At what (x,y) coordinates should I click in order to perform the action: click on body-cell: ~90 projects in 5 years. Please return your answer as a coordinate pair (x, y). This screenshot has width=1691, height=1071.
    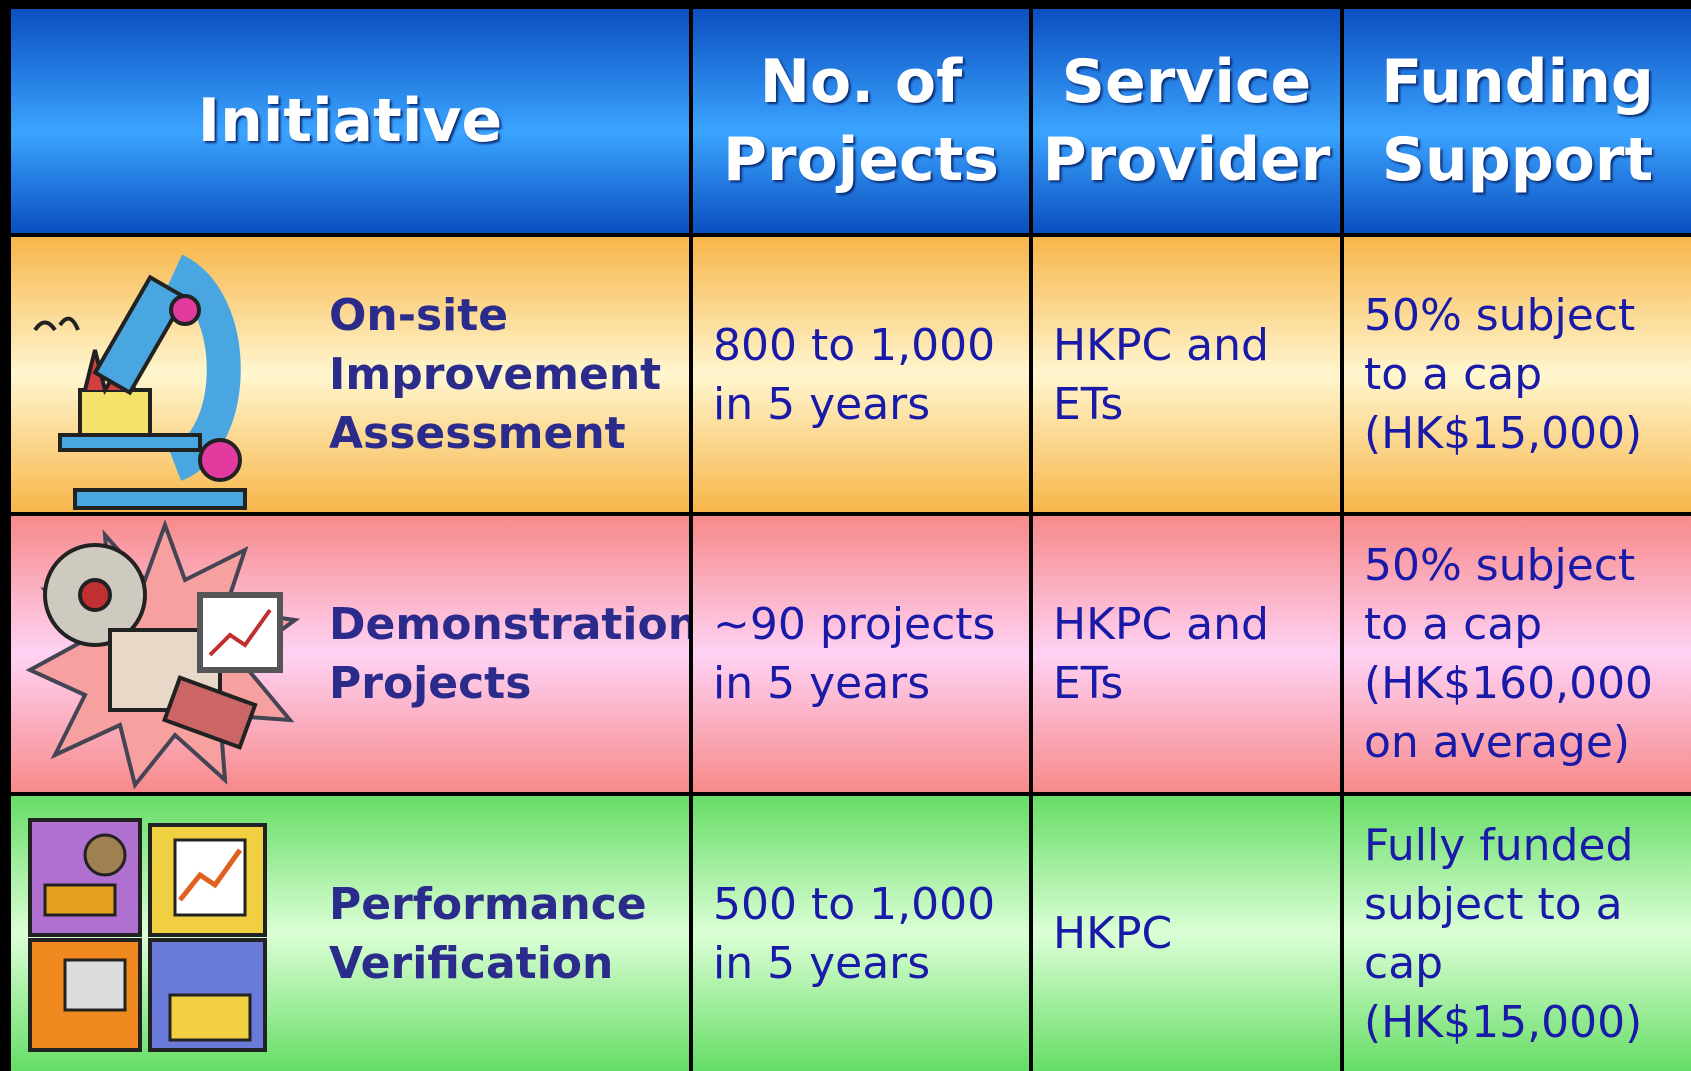
    Looking at the image, I should click on (861, 654).